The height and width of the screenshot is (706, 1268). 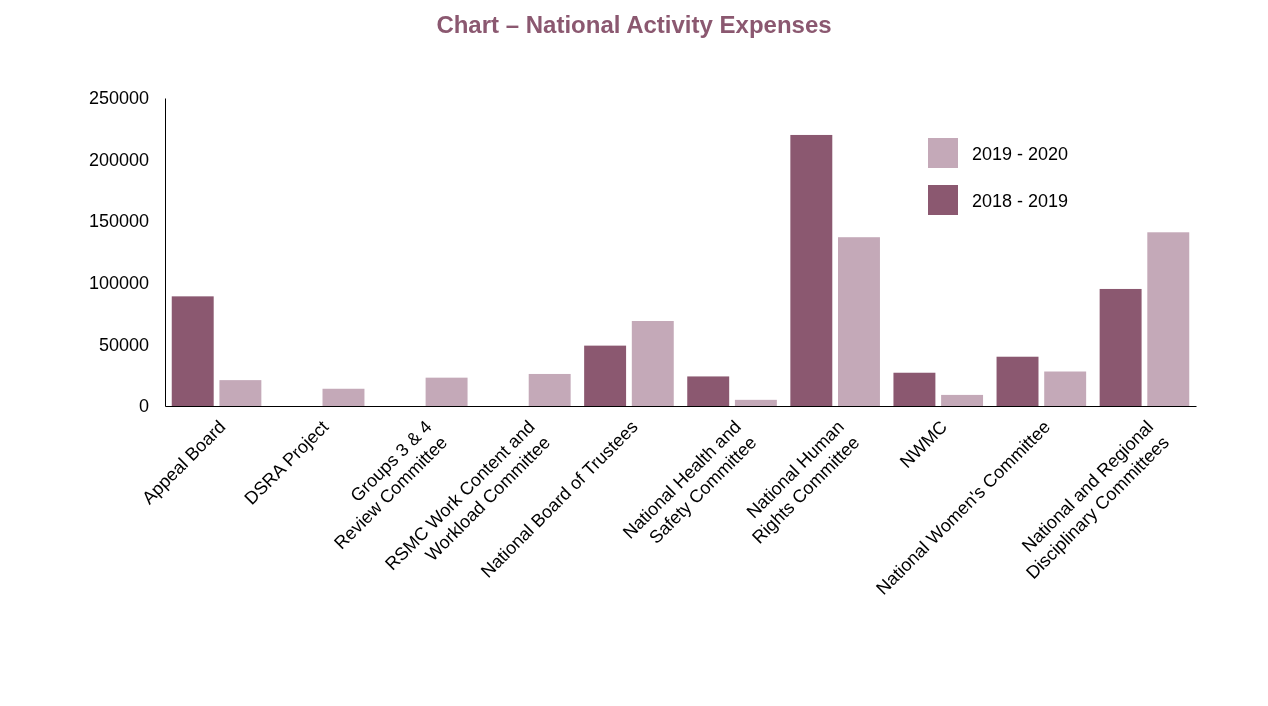 I want to click on y-tick-label: 200000, so click(x=118, y=159).